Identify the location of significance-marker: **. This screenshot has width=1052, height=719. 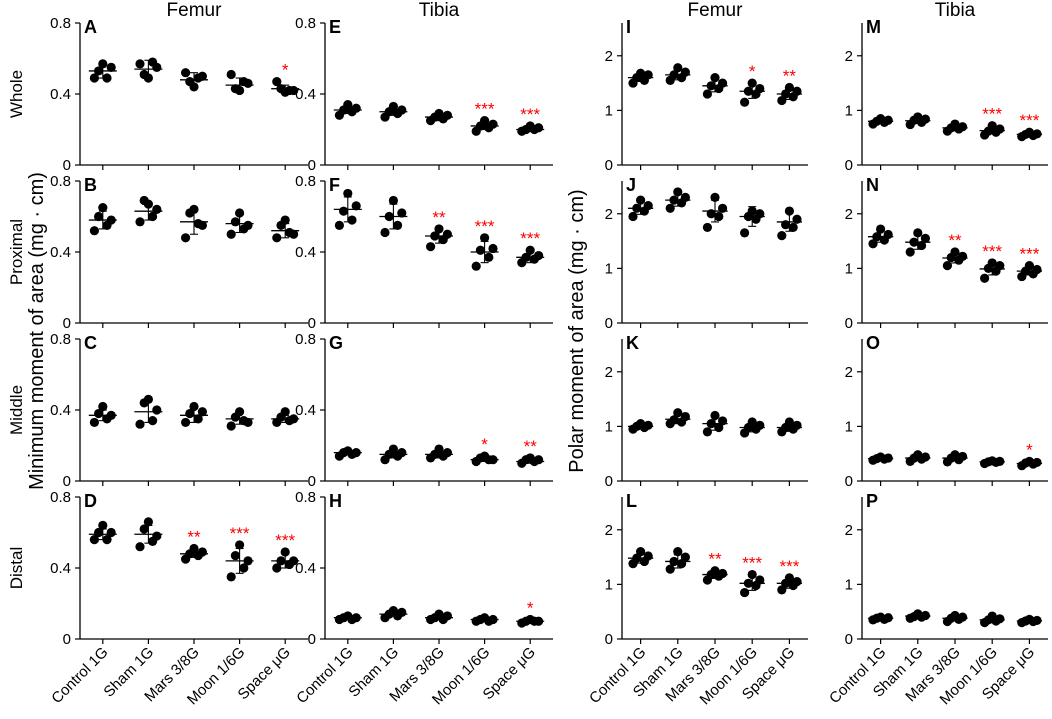
(531, 446).